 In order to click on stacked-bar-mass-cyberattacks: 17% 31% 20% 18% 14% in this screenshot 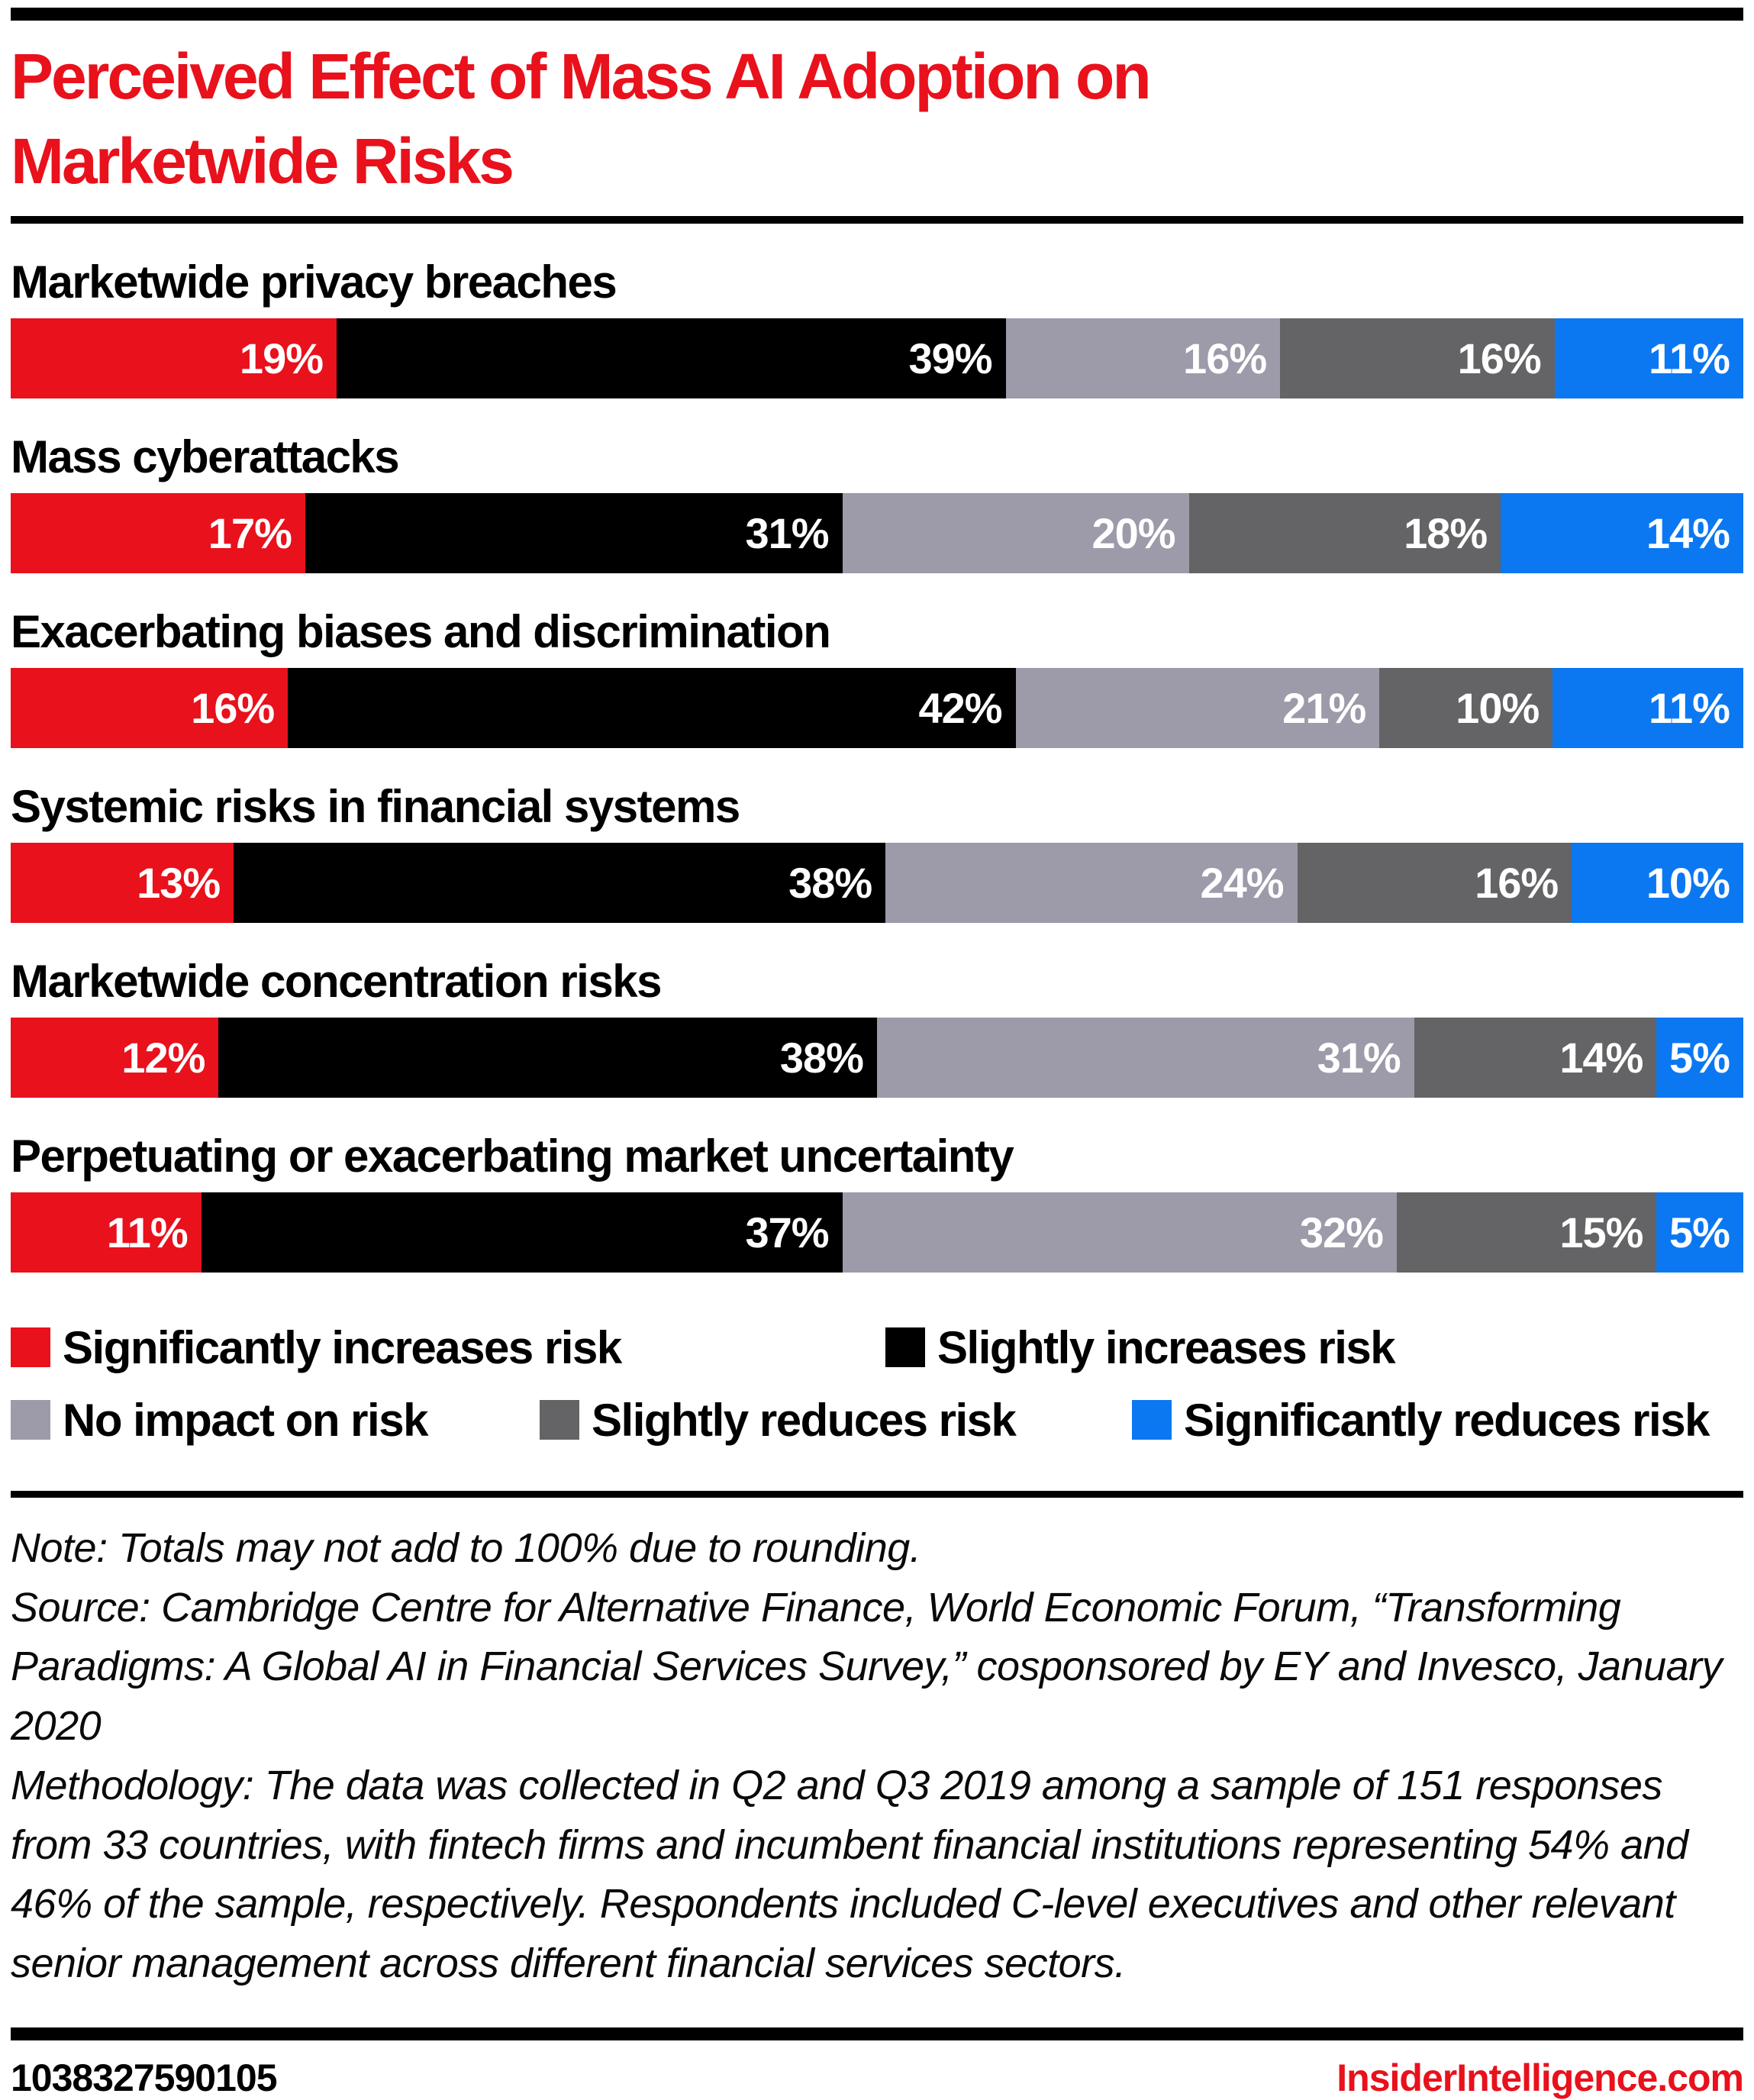, I will do `click(877, 533)`.